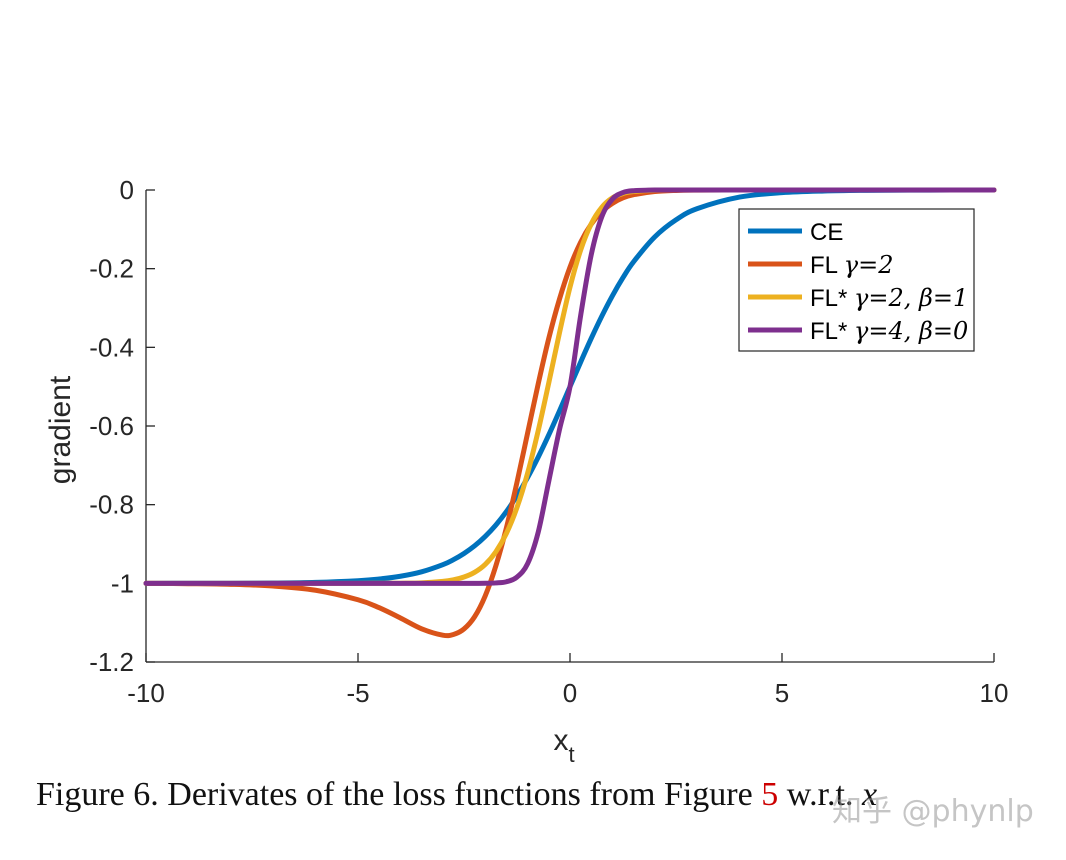 The image size is (1066, 860). What do you see at coordinates (563, 745) in the screenshot?
I see `x-axis-title: xt` at bounding box center [563, 745].